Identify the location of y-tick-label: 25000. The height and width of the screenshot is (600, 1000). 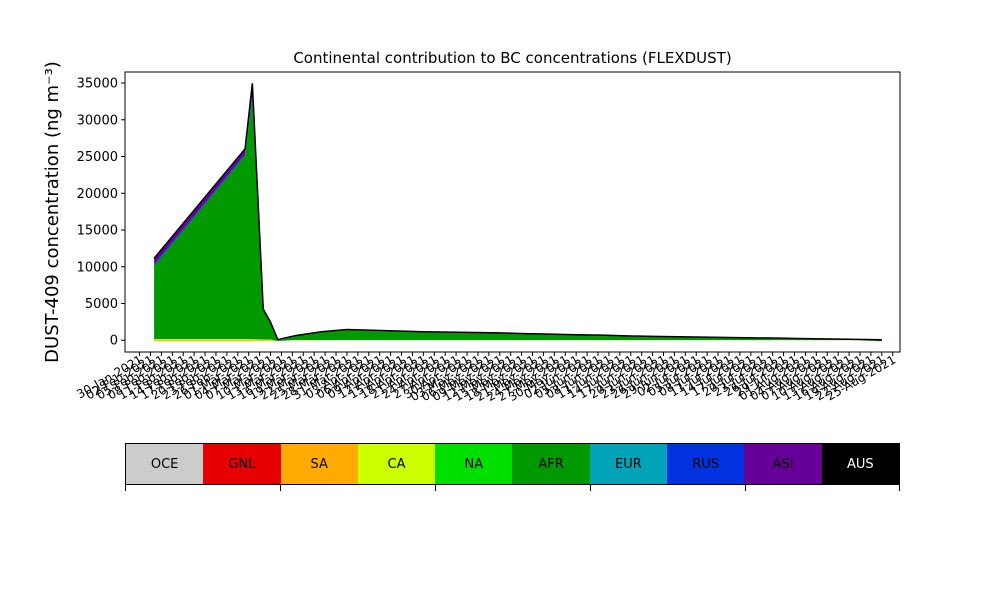
(97, 157).